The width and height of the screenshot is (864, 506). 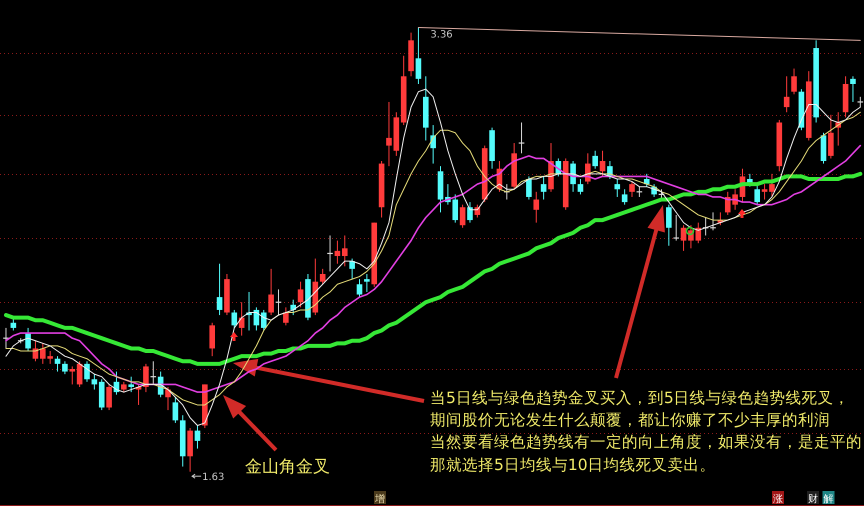 What do you see at coordinates (213, 478) in the screenshot?
I see `text: 1.63` at bounding box center [213, 478].